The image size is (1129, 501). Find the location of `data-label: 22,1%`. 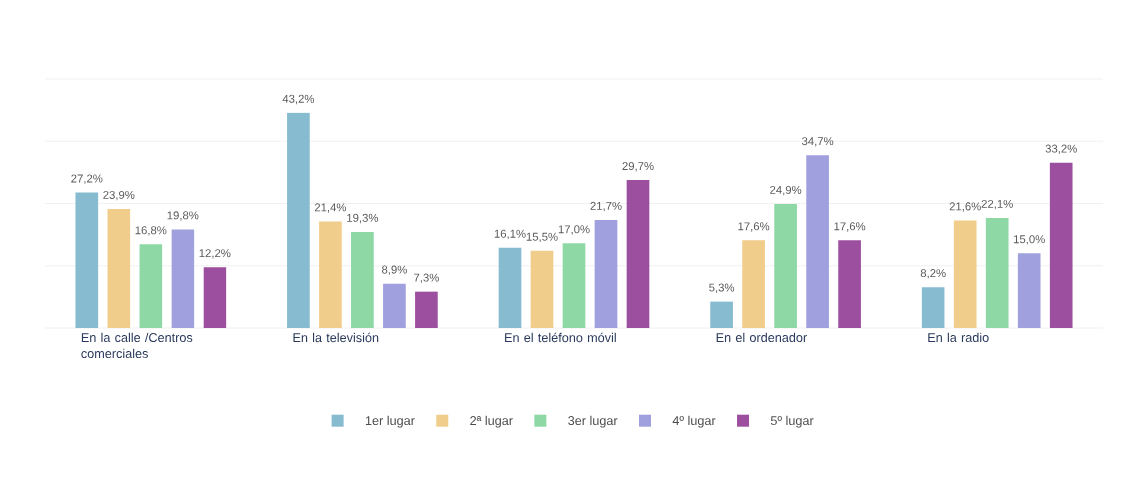

data-label: 22,1% is located at coordinates (997, 204).